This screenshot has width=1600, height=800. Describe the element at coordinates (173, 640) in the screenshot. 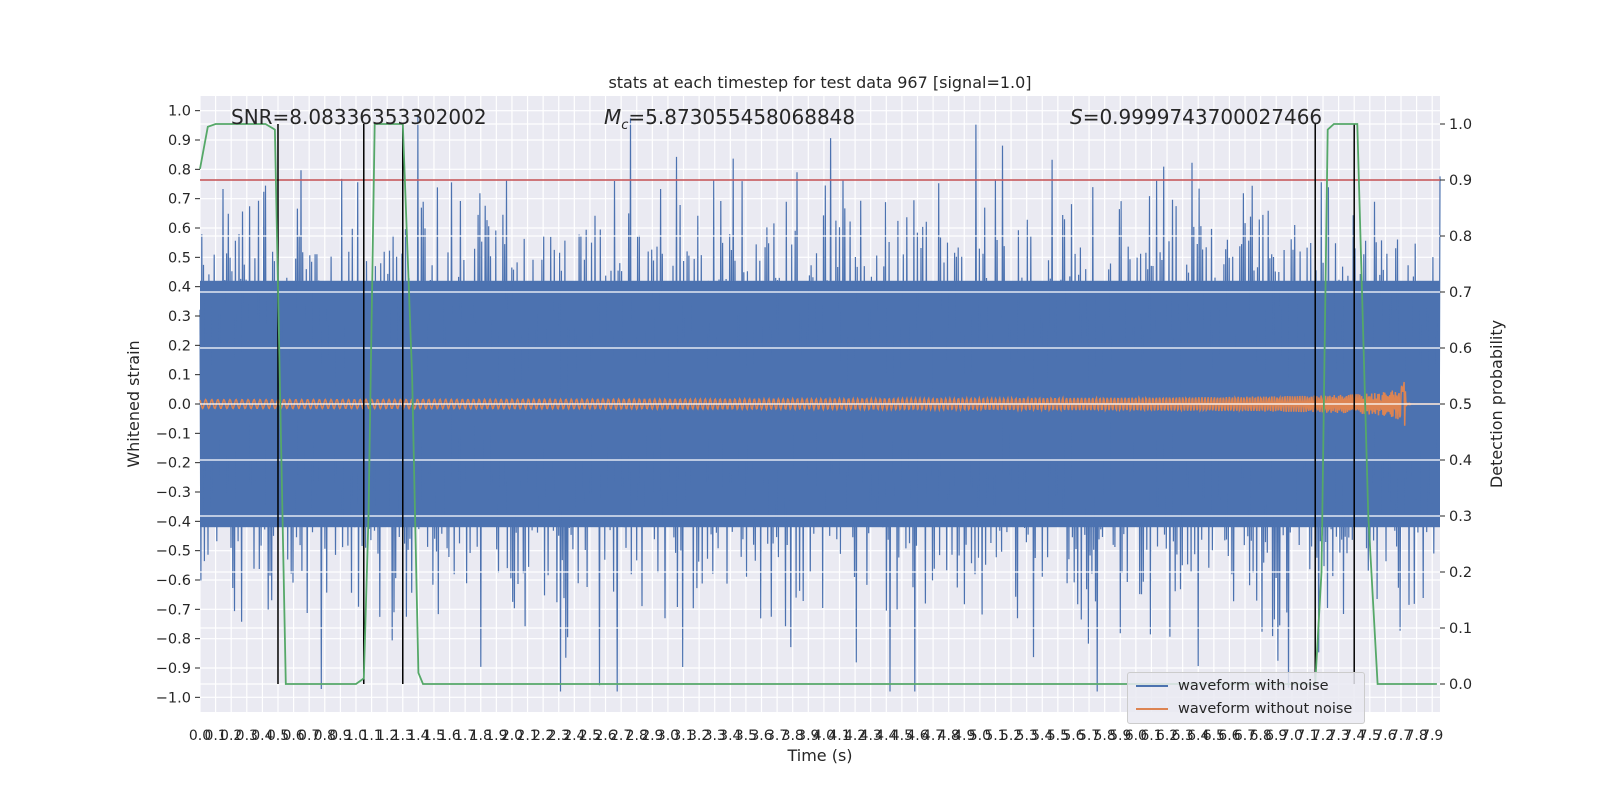

I see `y-tick-label: −0.8` at that location.